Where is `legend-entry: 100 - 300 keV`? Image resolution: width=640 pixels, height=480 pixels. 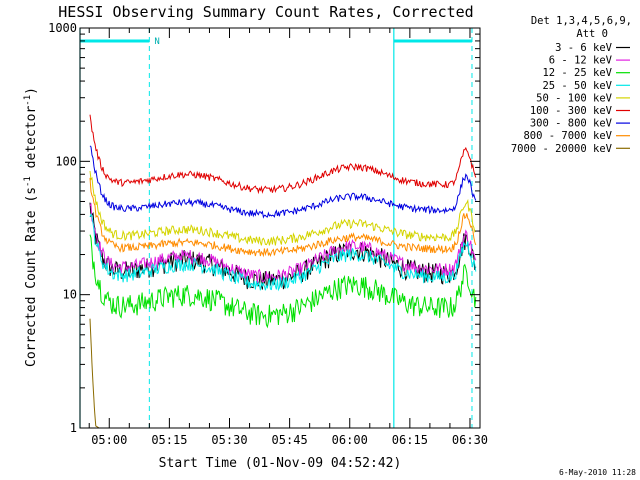 legend-entry: 100 - 300 keV is located at coordinates (571, 111).